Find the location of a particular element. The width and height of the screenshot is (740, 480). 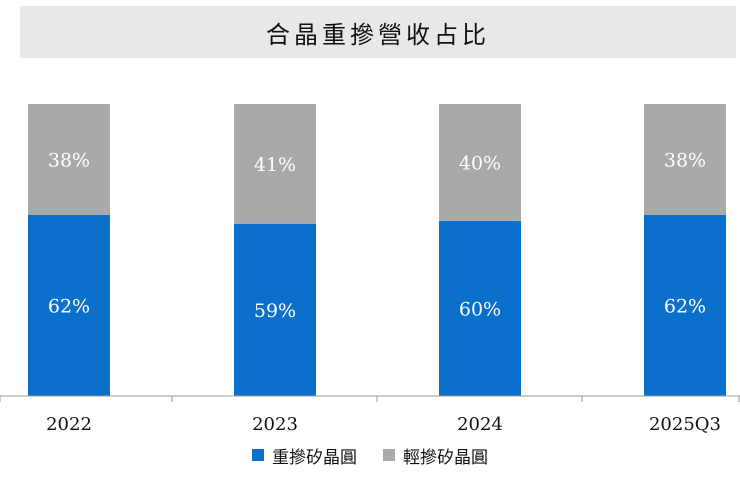

data-label-heavy-2022: 62% is located at coordinates (69, 306).